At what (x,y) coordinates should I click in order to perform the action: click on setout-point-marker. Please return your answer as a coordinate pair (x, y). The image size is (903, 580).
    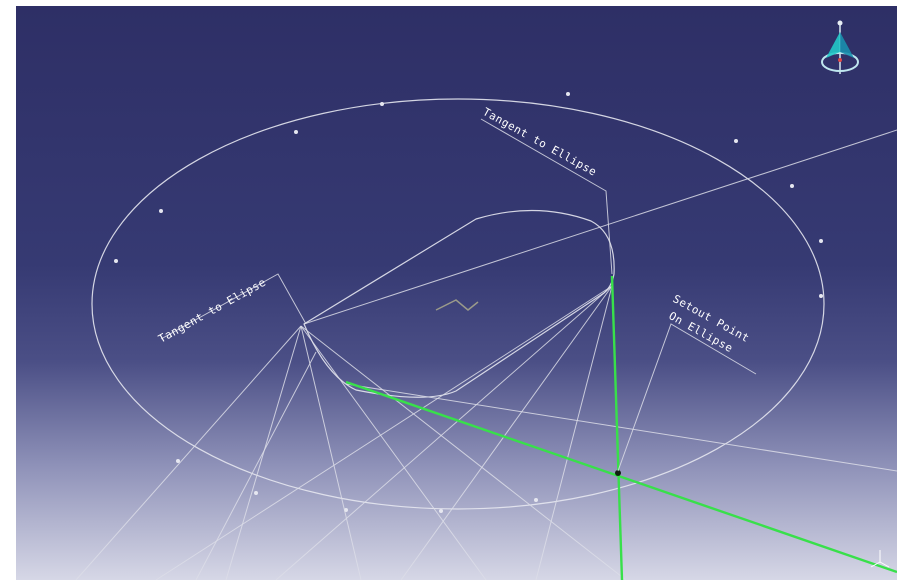
    Looking at the image, I should click on (618, 473).